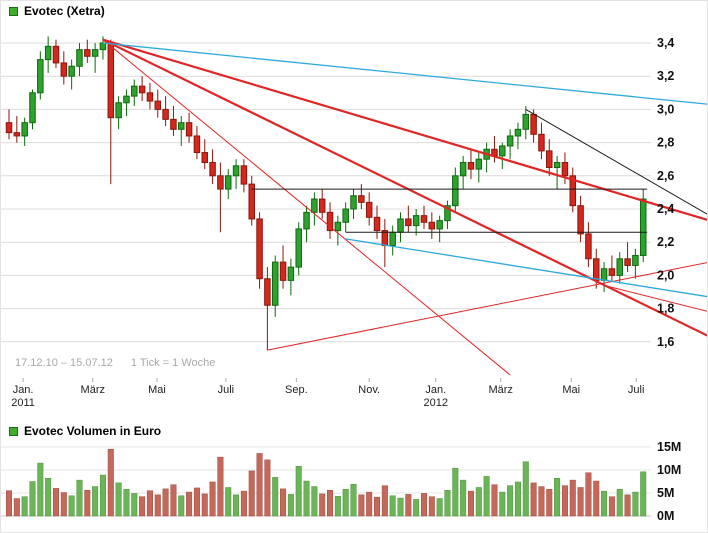  I want to click on x-year-label: 2012, so click(435, 403).